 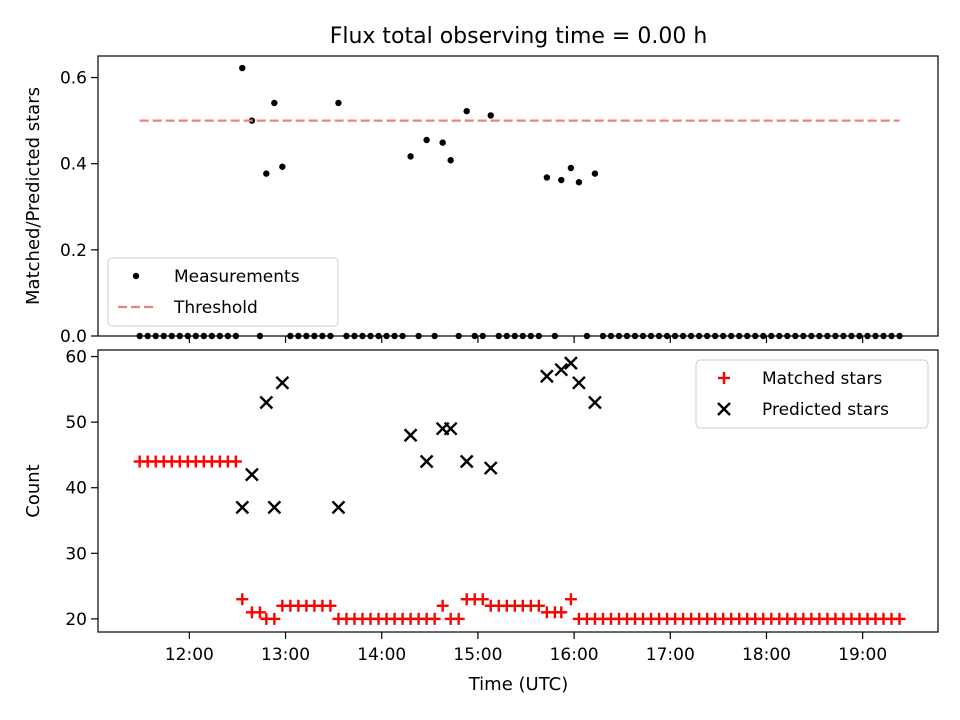 What do you see at coordinates (724, 378) in the screenshot?
I see `legend-matched-stars-swatch` at bounding box center [724, 378].